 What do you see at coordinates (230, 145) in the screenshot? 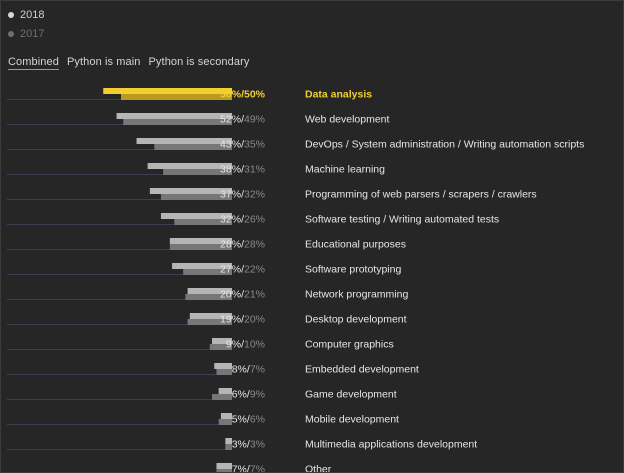
I see `value-label-2018: 43%` at bounding box center [230, 145].